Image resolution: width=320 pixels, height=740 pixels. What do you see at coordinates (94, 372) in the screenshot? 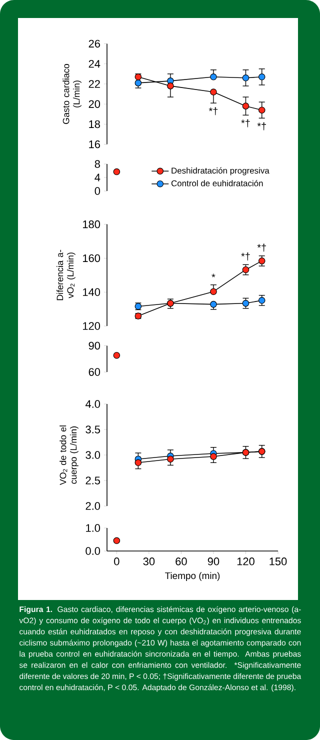
I see `y-tick-label: 60` at bounding box center [94, 372].